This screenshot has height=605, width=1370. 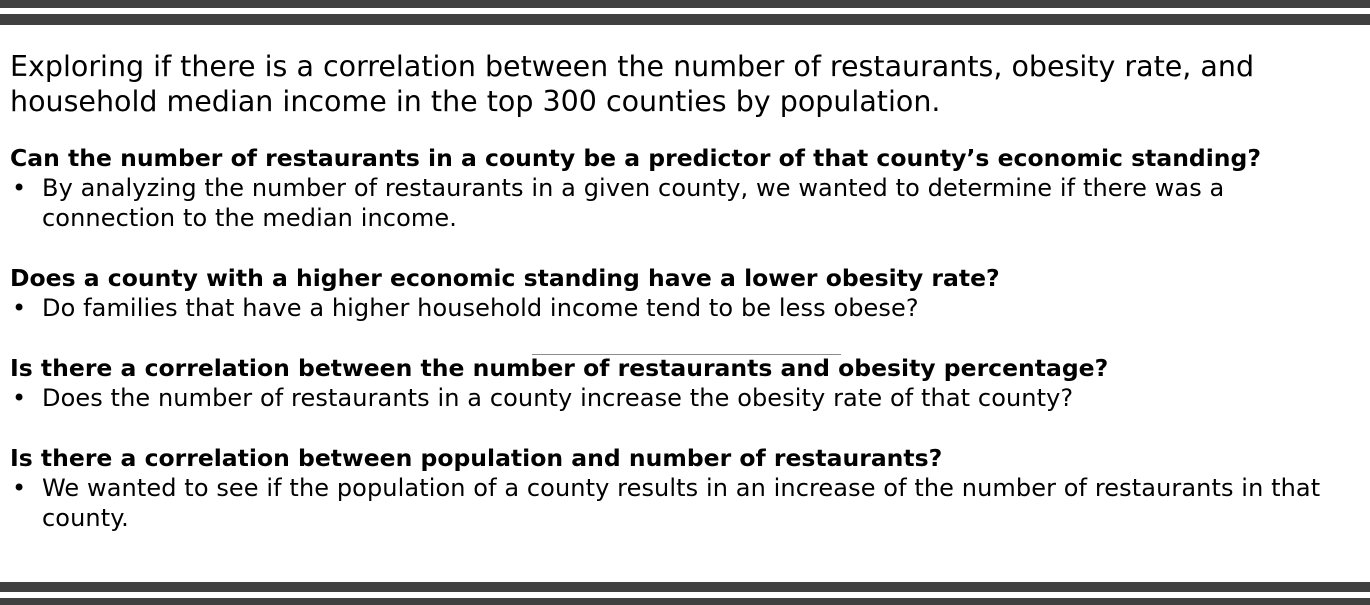 What do you see at coordinates (685, 19) in the screenshot?
I see `top-border-bar-inner` at bounding box center [685, 19].